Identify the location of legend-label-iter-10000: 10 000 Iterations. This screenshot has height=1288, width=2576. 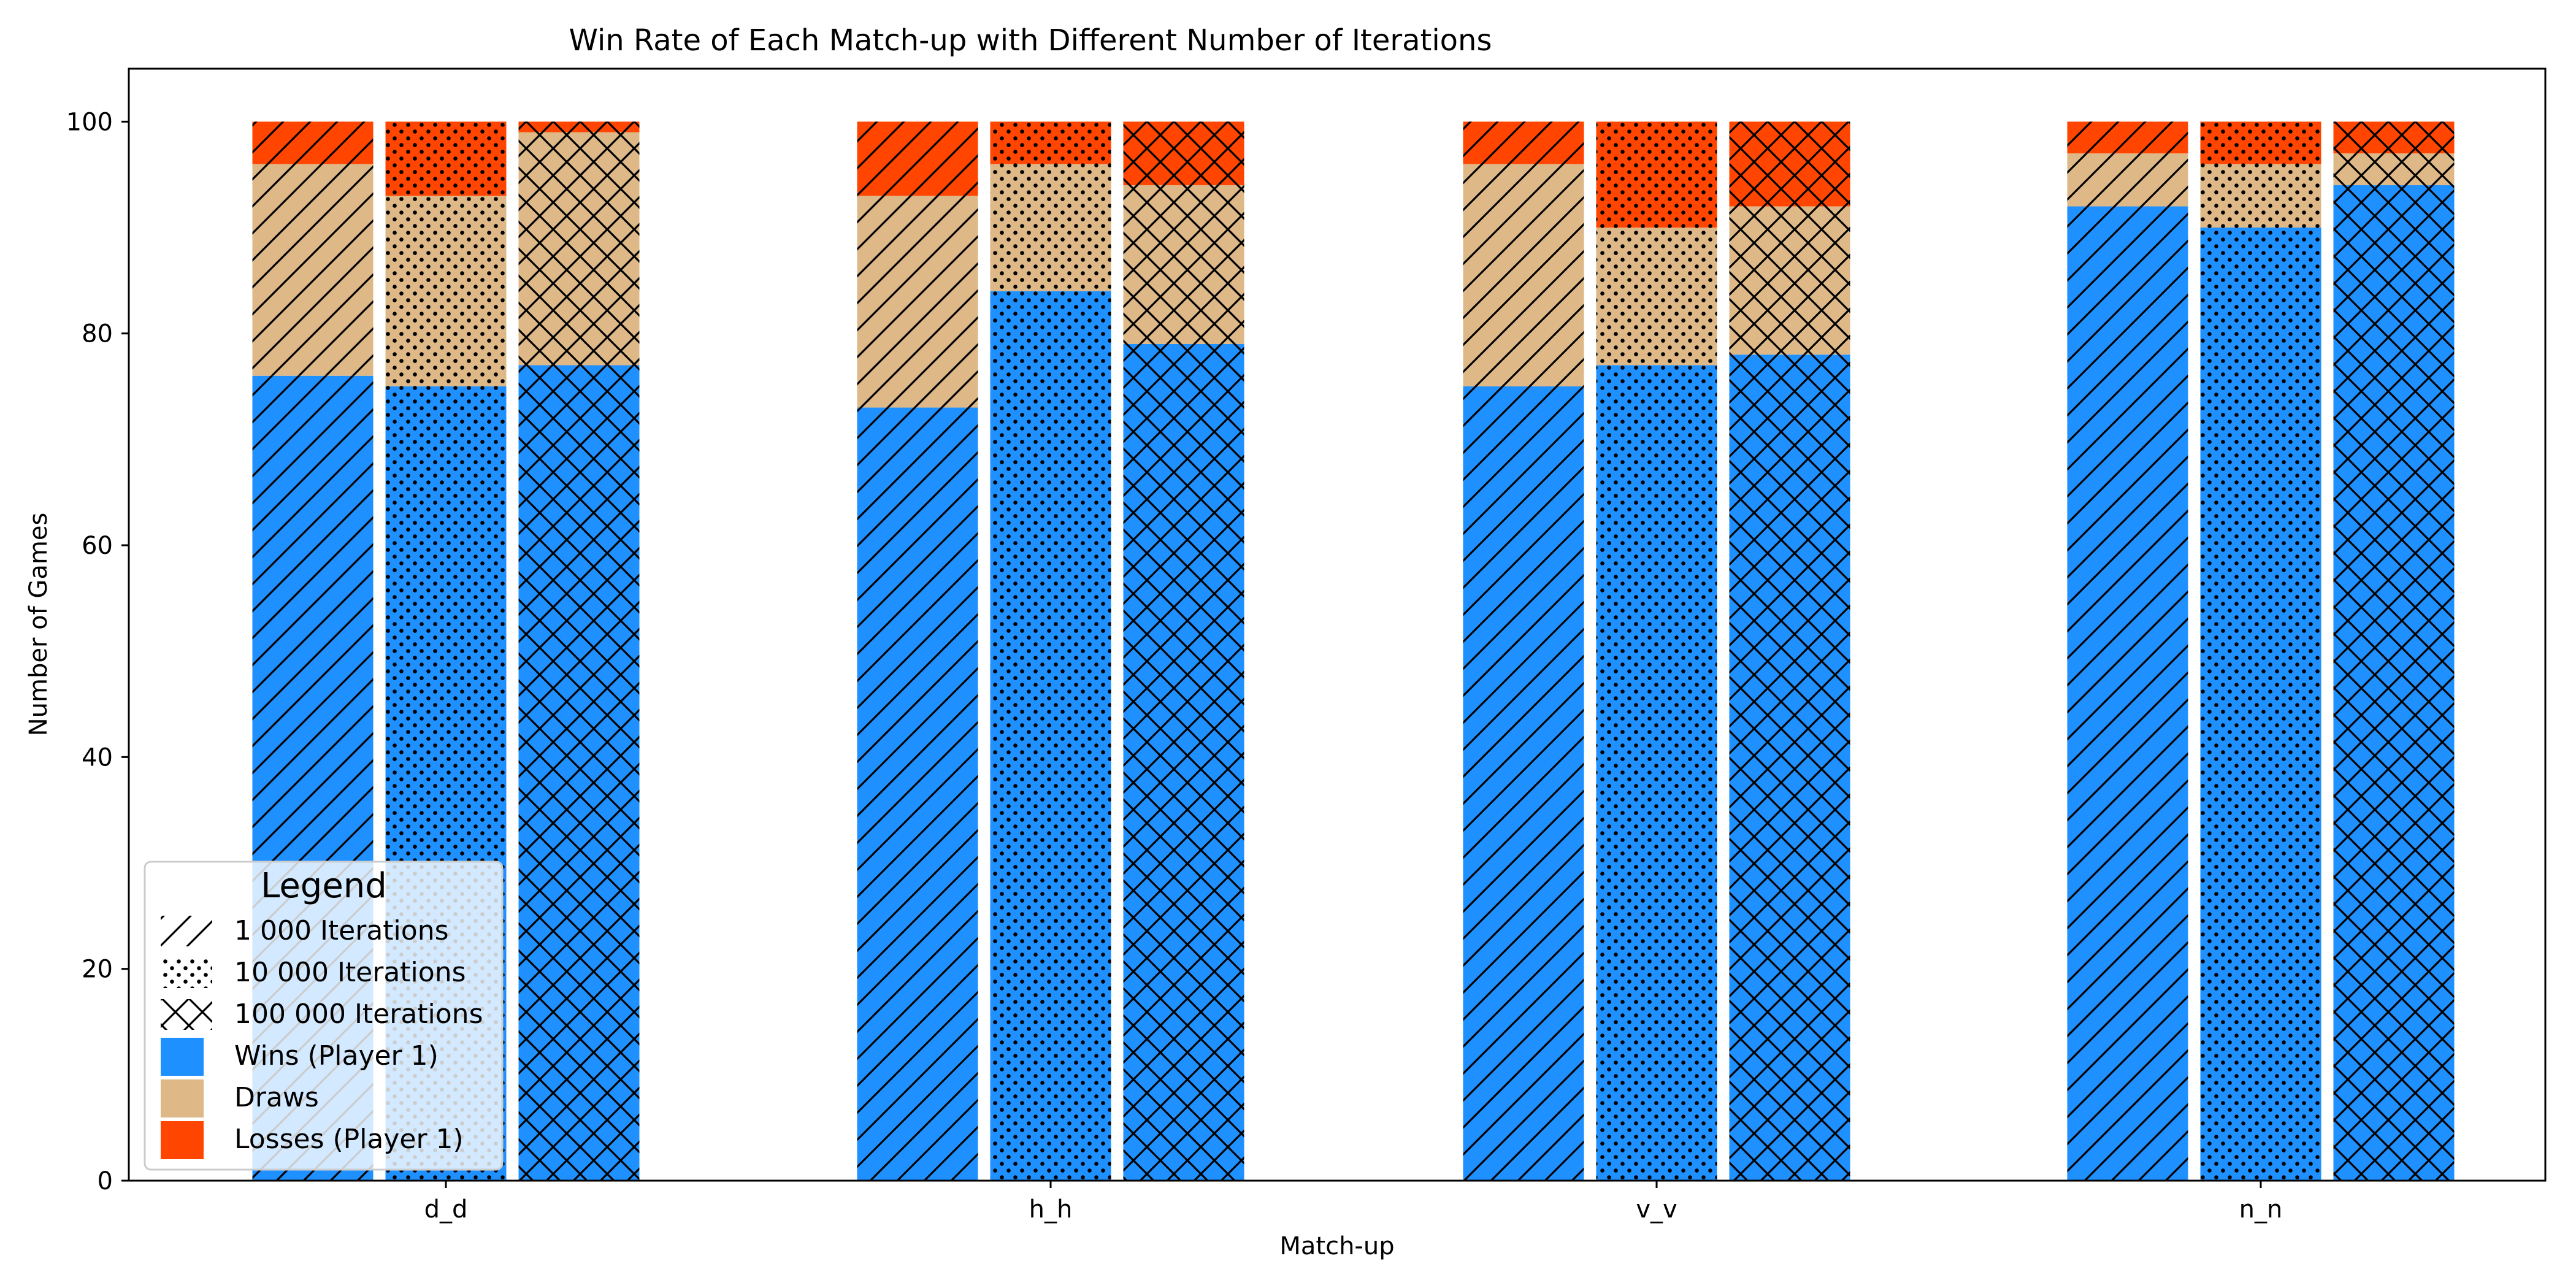
(350, 972).